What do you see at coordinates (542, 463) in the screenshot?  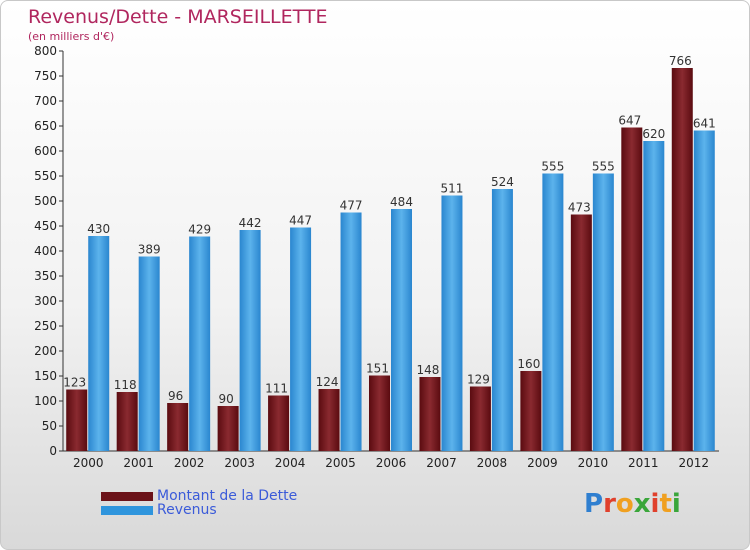 I see `x-tick-label: 2009` at bounding box center [542, 463].